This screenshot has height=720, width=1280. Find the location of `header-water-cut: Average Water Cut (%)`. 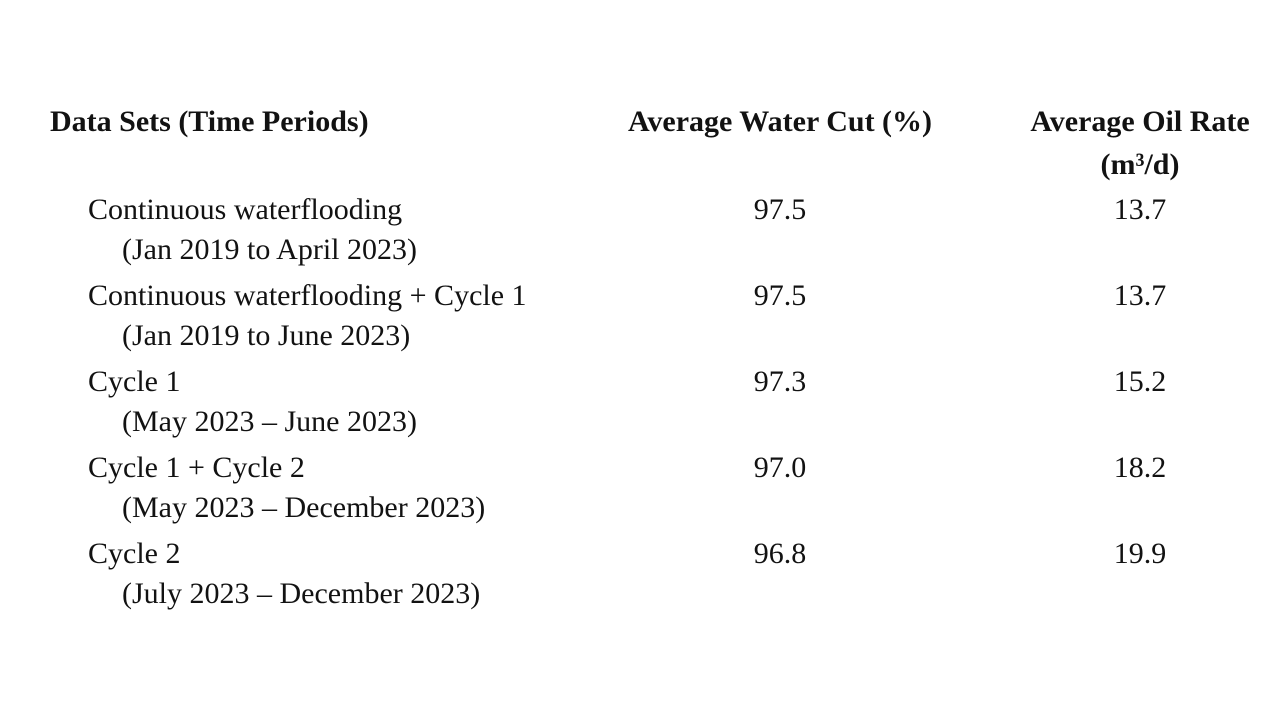

header-water-cut: Average Water Cut (%) is located at coordinates (780, 121).